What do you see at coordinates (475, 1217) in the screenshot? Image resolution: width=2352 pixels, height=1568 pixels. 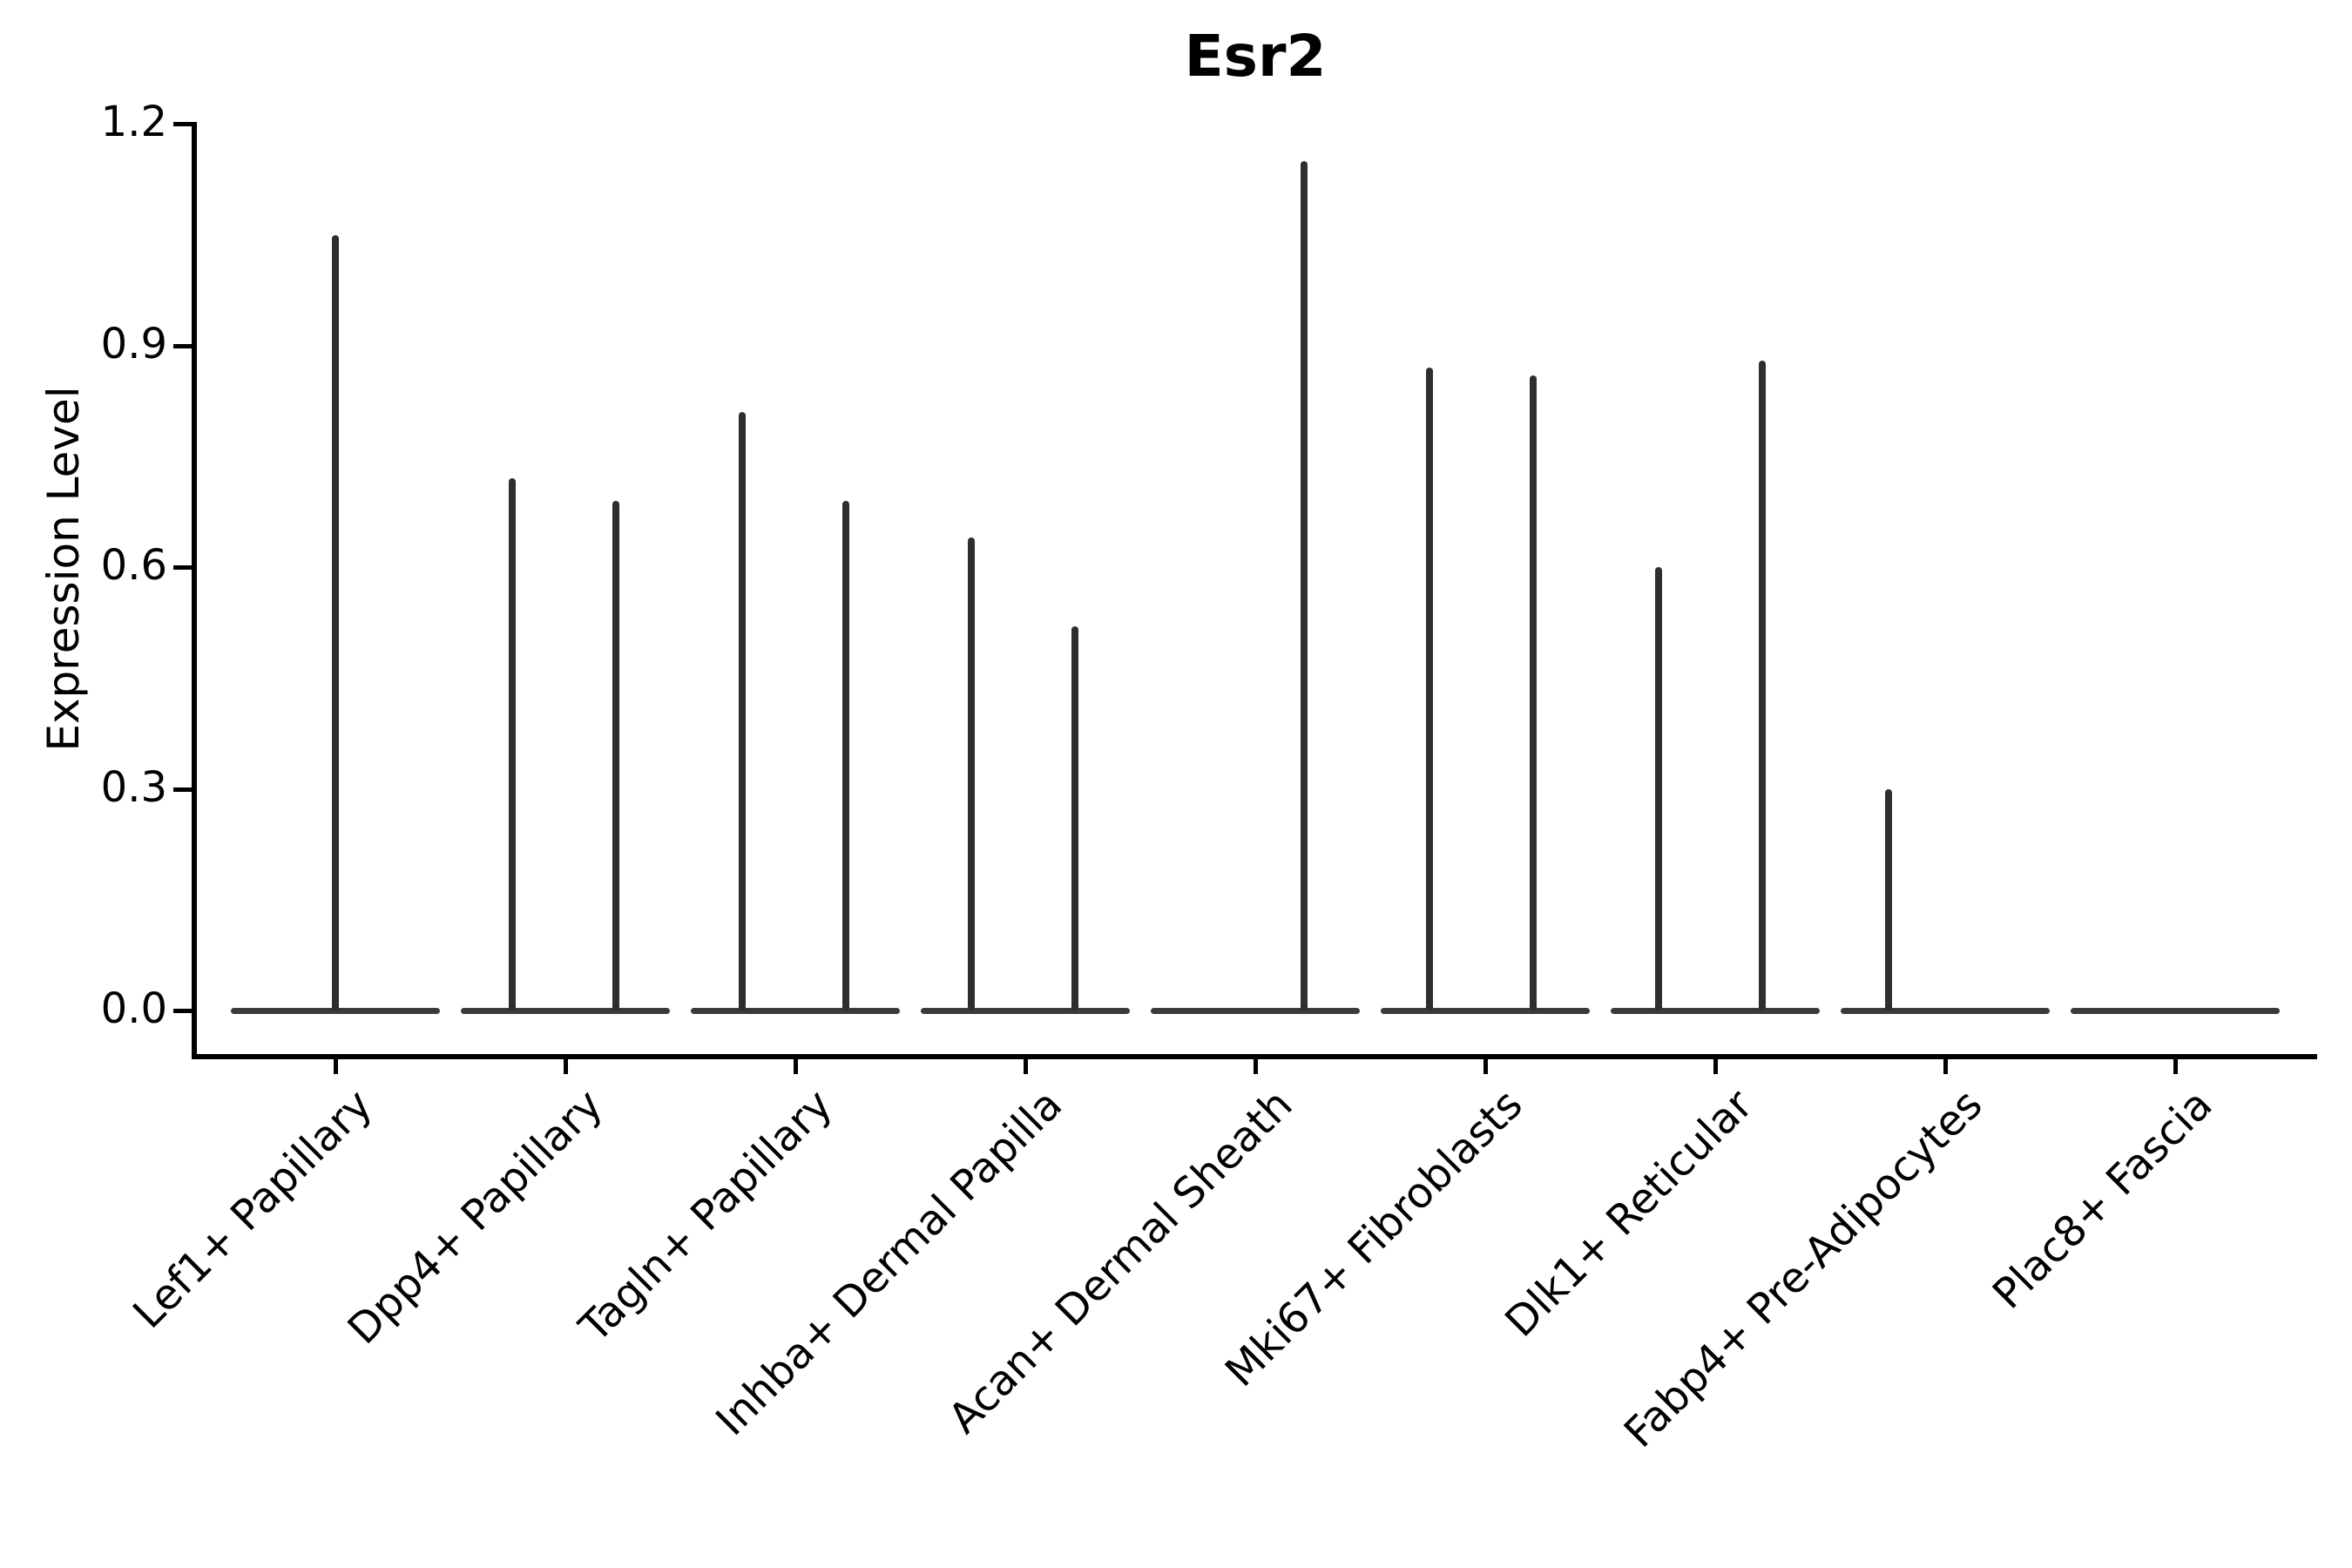 I see `x-tick-label: Dpp4+ Papillary` at bounding box center [475, 1217].